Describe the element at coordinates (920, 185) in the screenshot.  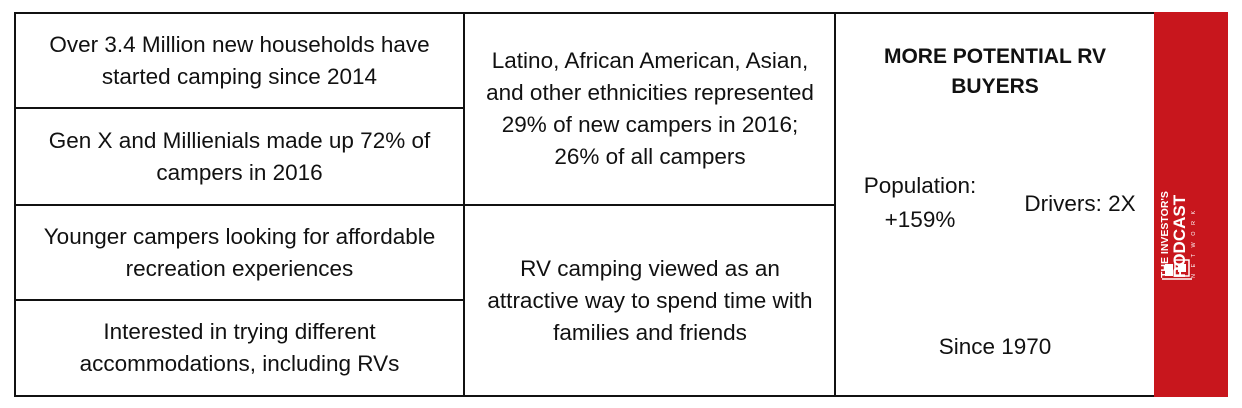
I see `population-label: Population:` at that location.